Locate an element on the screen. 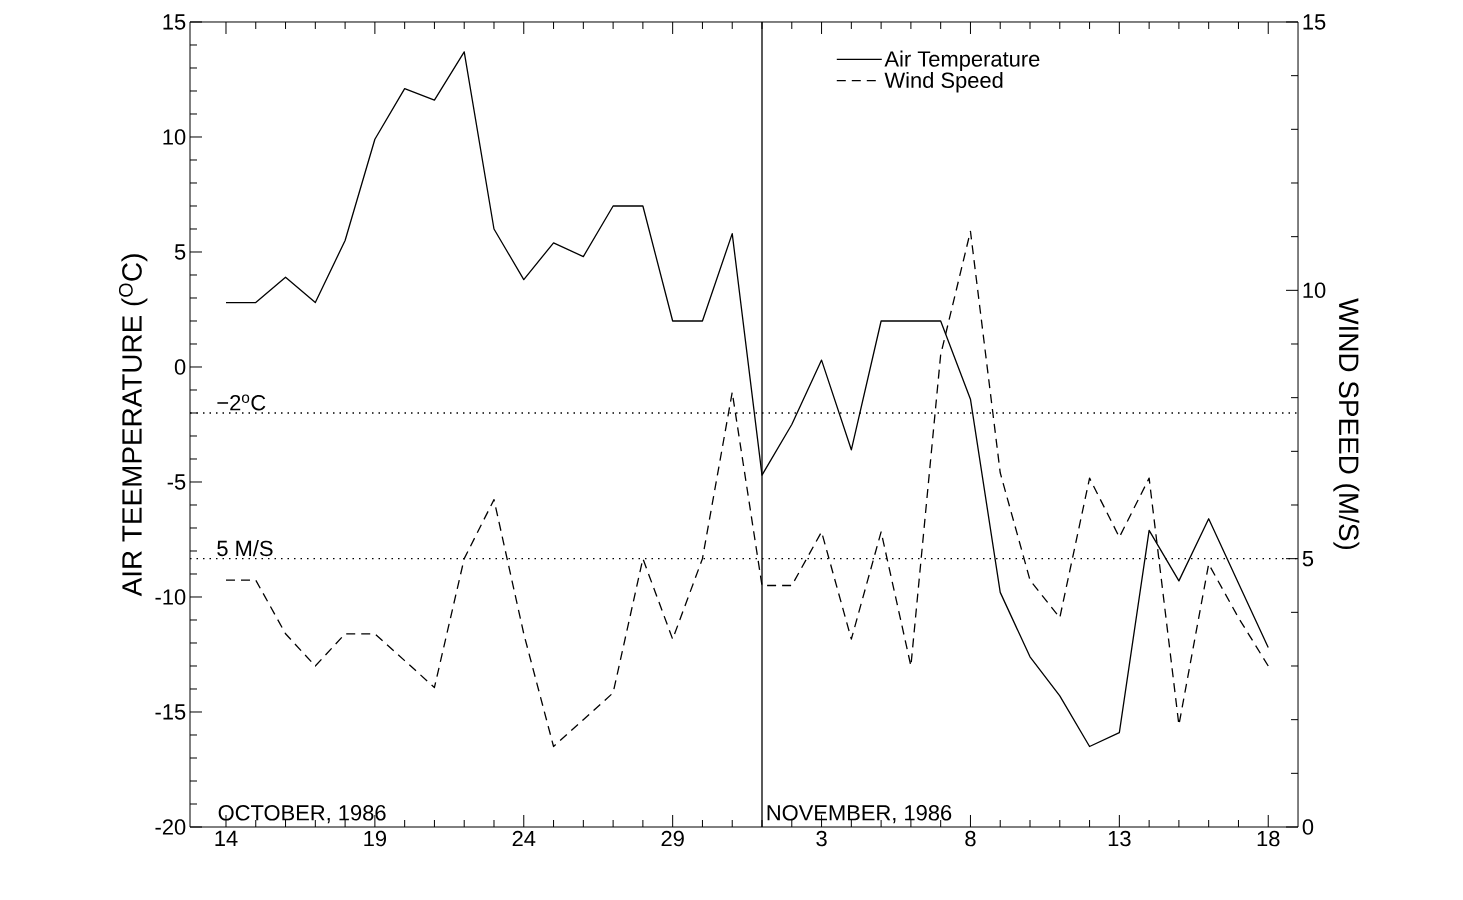 The image size is (1463, 900). ref-line-label: −2$^{o}$C is located at coordinates (241, 402).